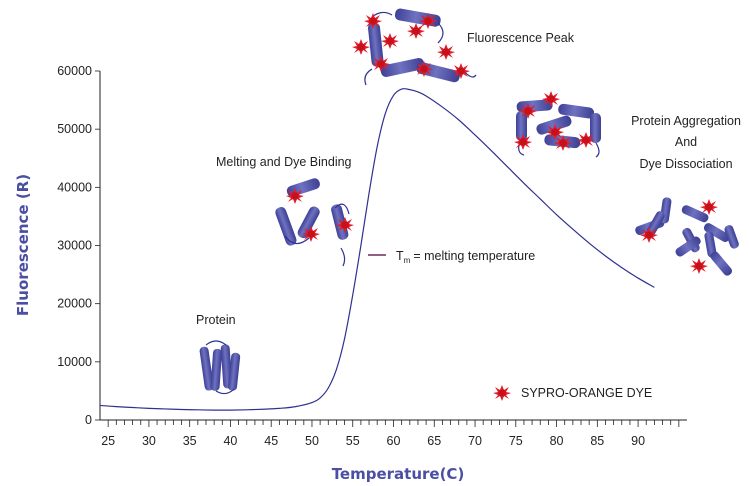 The width and height of the screenshot is (749, 486). What do you see at coordinates (74, 362) in the screenshot?
I see `y-tick-label: 10000` at bounding box center [74, 362].